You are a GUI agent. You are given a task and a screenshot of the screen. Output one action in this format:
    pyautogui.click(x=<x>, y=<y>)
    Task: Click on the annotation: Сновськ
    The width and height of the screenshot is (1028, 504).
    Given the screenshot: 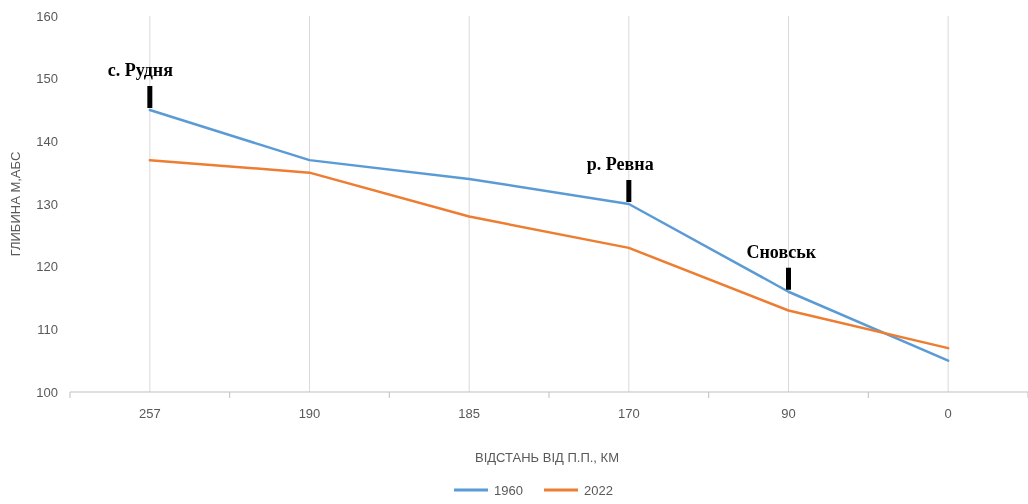 What is the action you would take?
    pyautogui.click(x=781, y=251)
    